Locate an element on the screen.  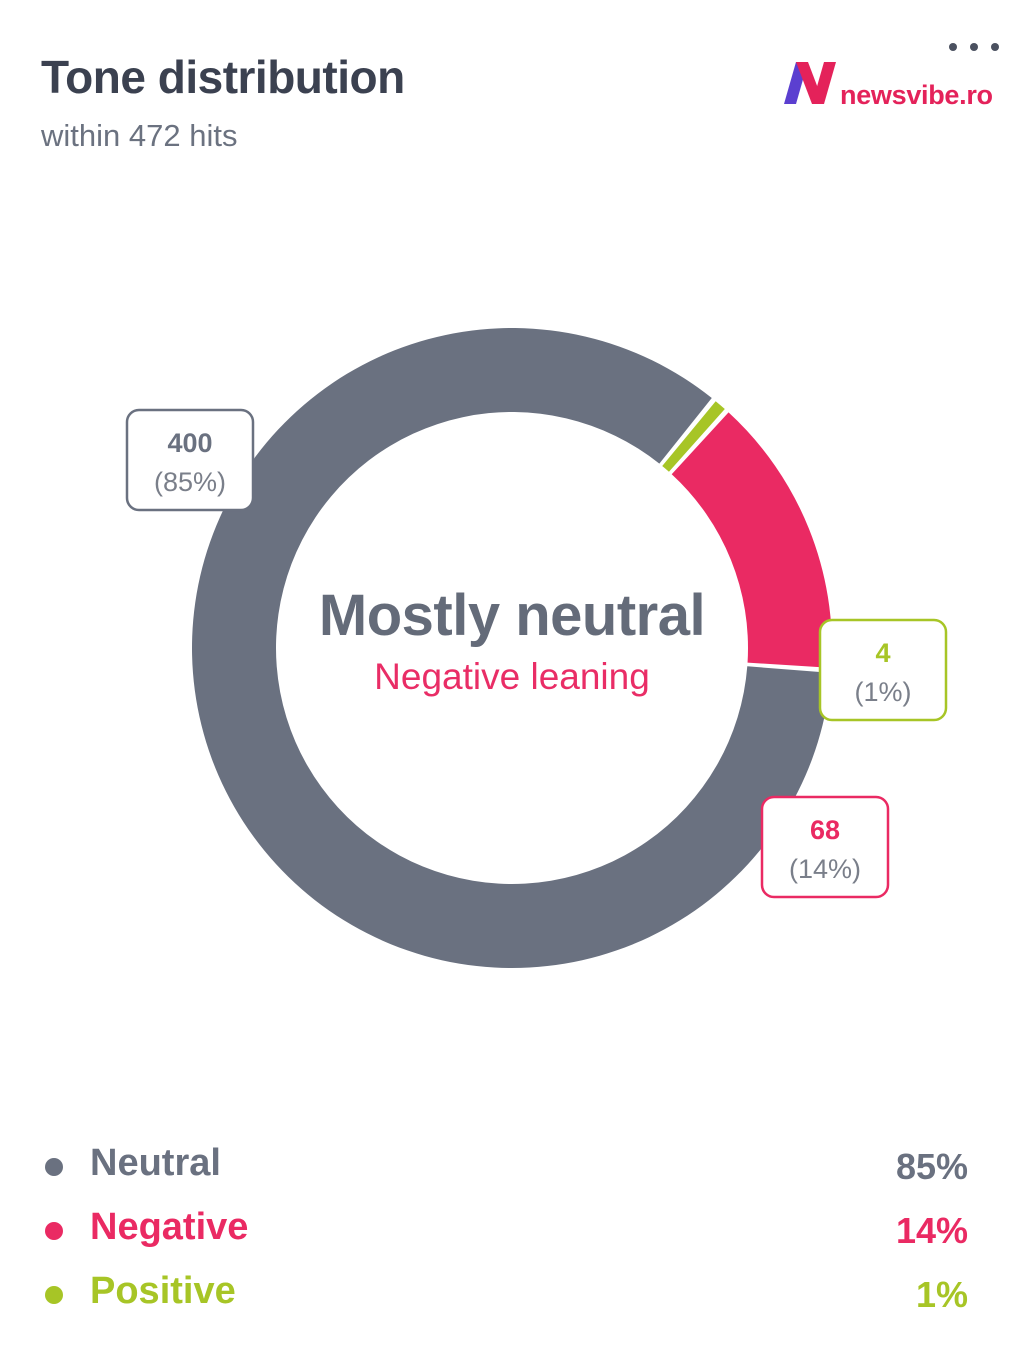
data-label-percent: (1%) is located at coordinates (882, 692).